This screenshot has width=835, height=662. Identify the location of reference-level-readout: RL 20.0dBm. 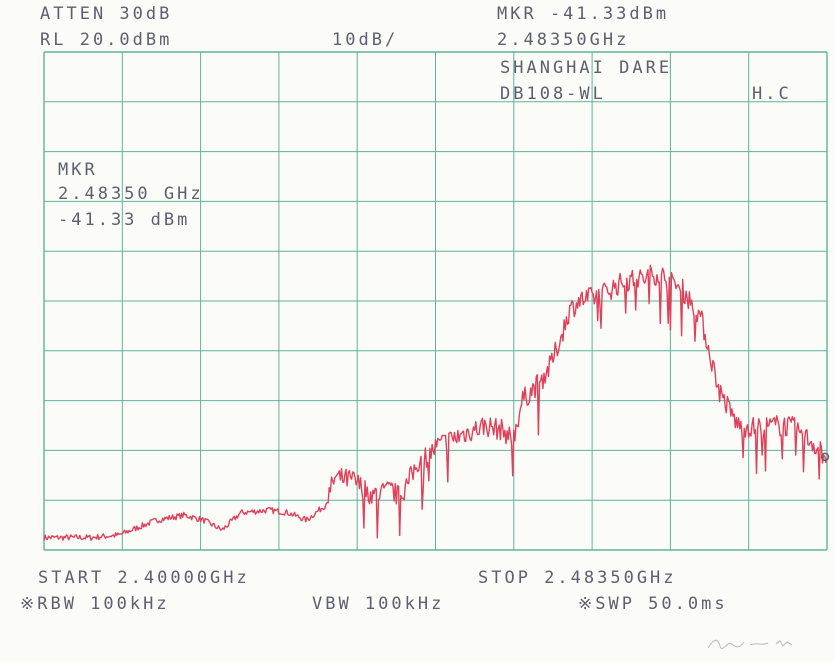
(106, 40).